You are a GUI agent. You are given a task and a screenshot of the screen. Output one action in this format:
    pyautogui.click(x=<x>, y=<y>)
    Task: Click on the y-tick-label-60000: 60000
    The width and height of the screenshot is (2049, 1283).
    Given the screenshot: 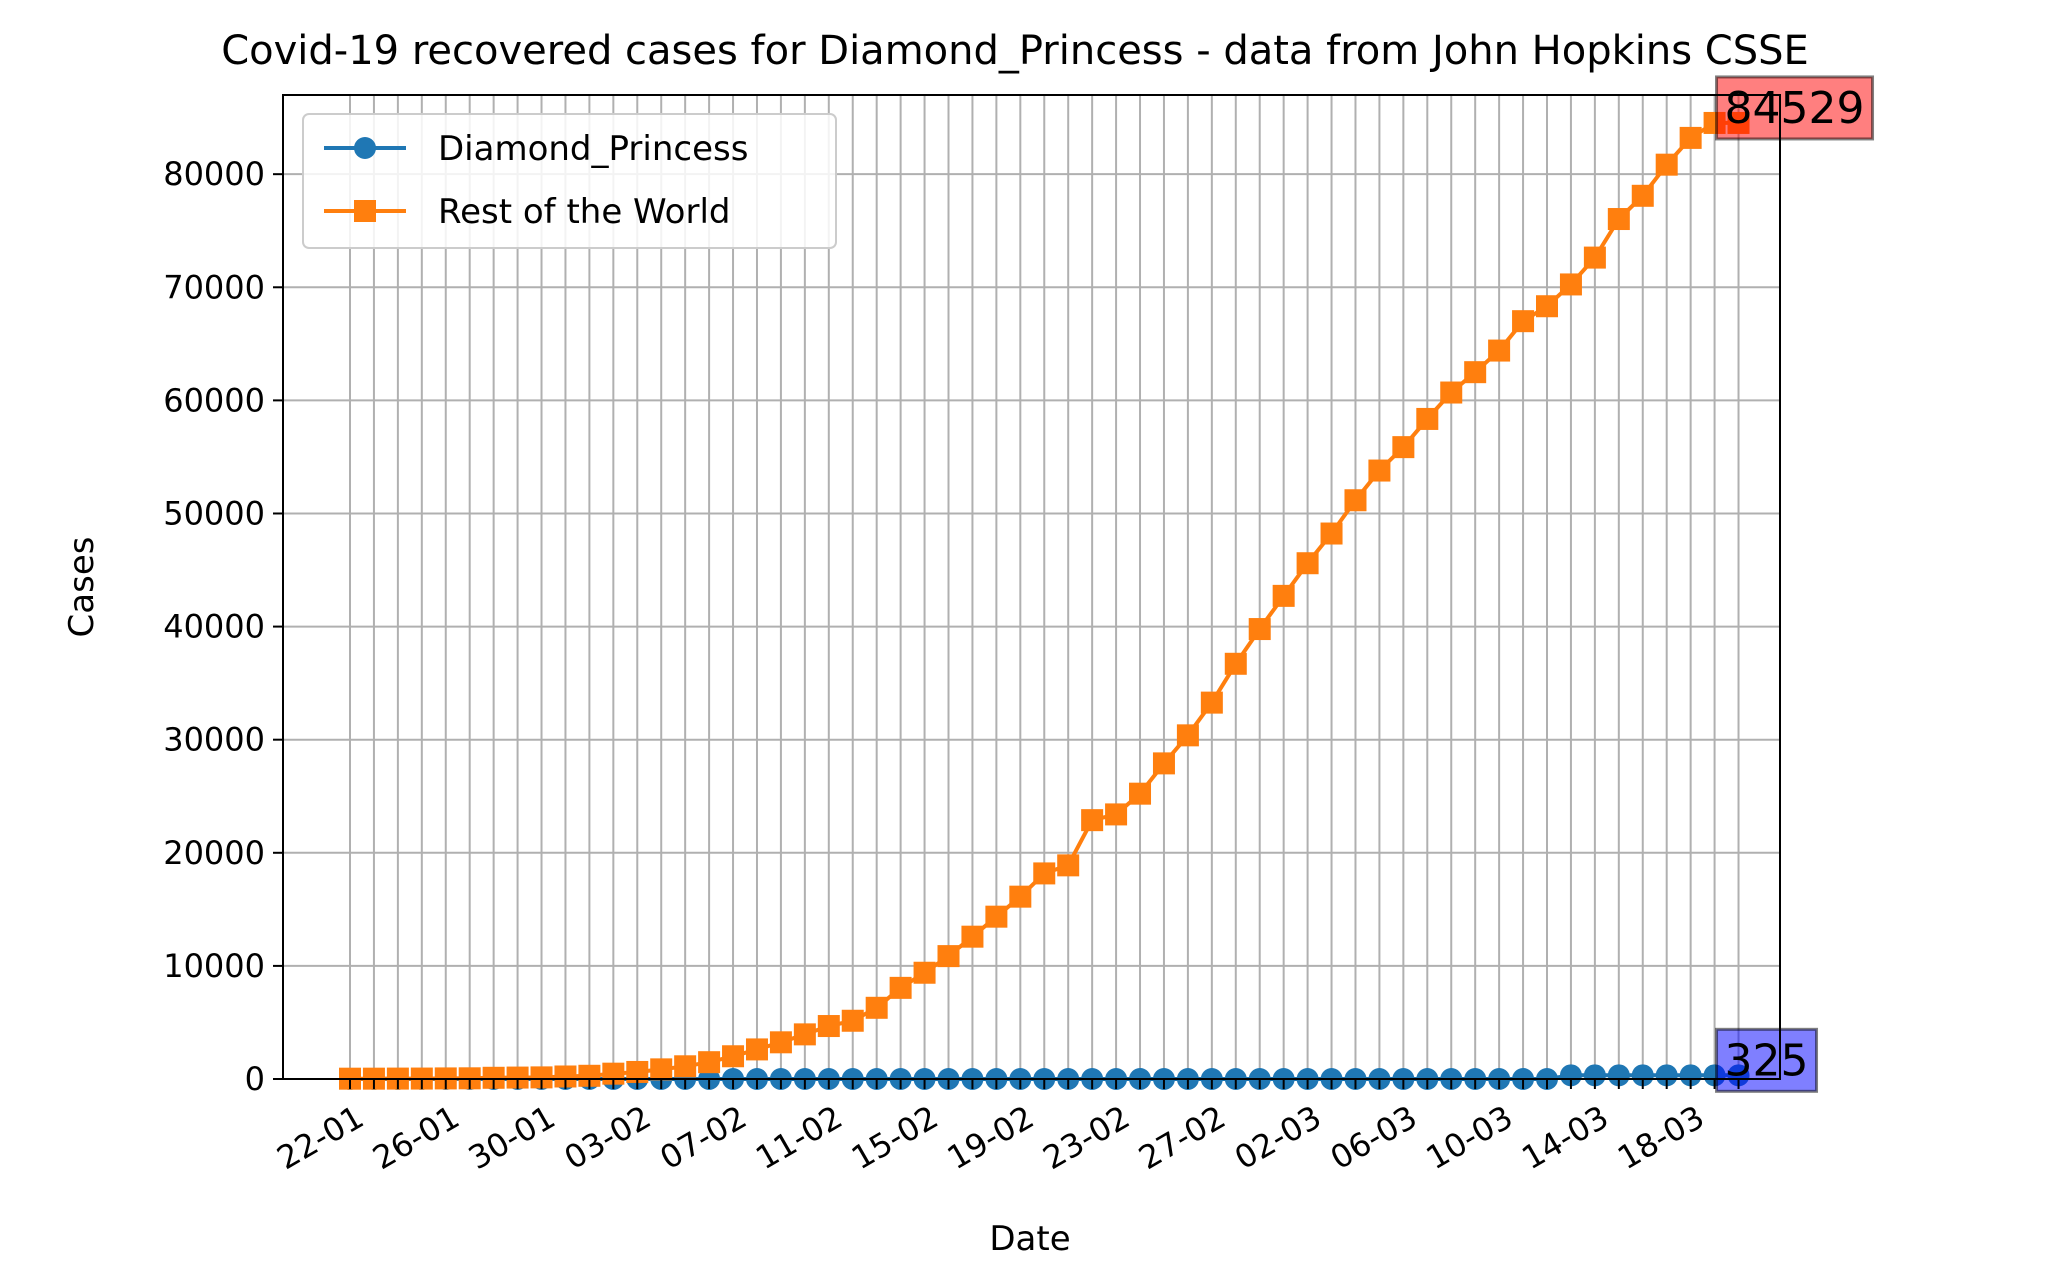 What is the action you would take?
    pyautogui.click(x=214, y=400)
    